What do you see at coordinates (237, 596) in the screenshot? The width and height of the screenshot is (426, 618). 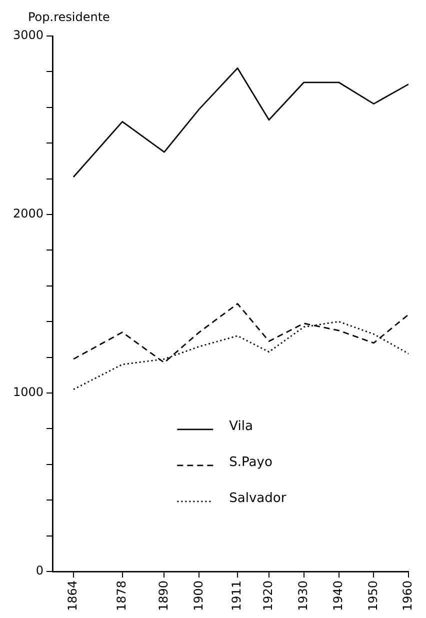 I see `x-tick-label: 1911` at bounding box center [237, 596].